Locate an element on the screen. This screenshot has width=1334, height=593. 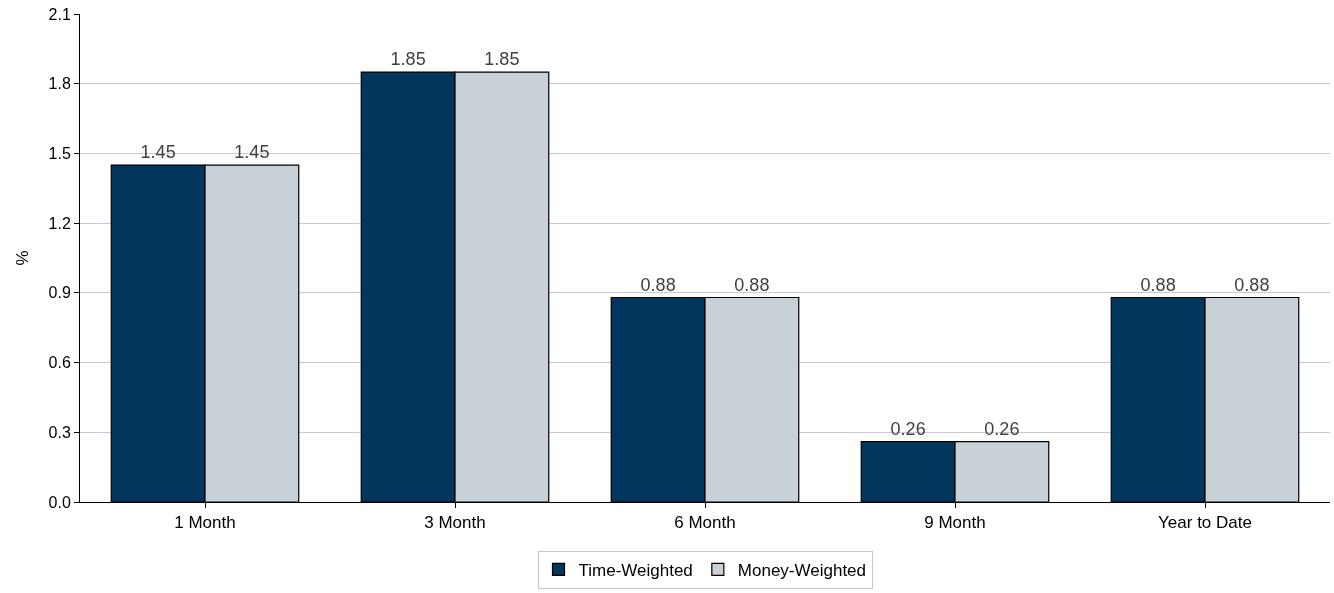
y-tick-label: 2.1 is located at coordinates (59, 14).